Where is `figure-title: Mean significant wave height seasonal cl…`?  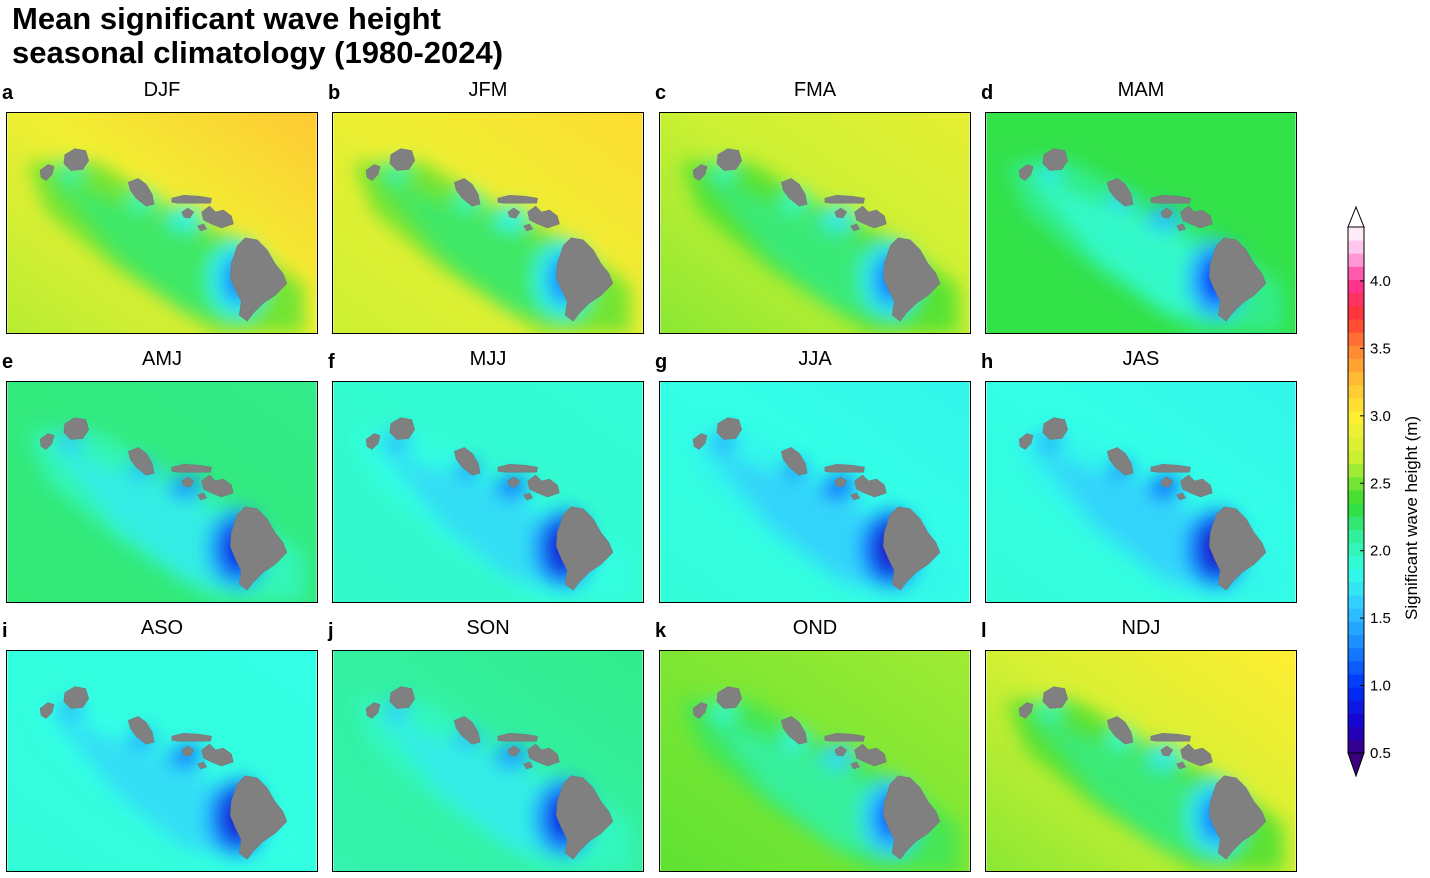 figure-title: Mean significant wave height seasonal cl… is located at coordinates (258, 35).